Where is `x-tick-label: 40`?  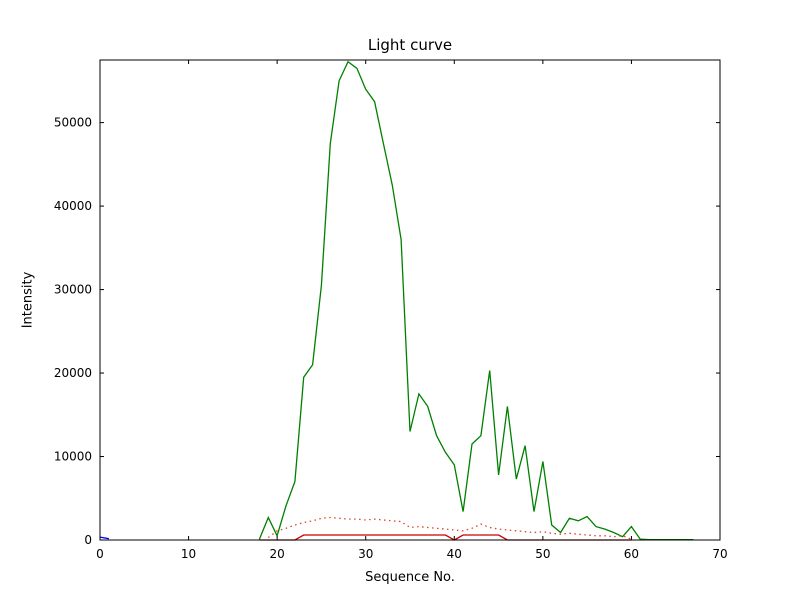
x-tick-label: 40 is located at coordinates (454, 554).